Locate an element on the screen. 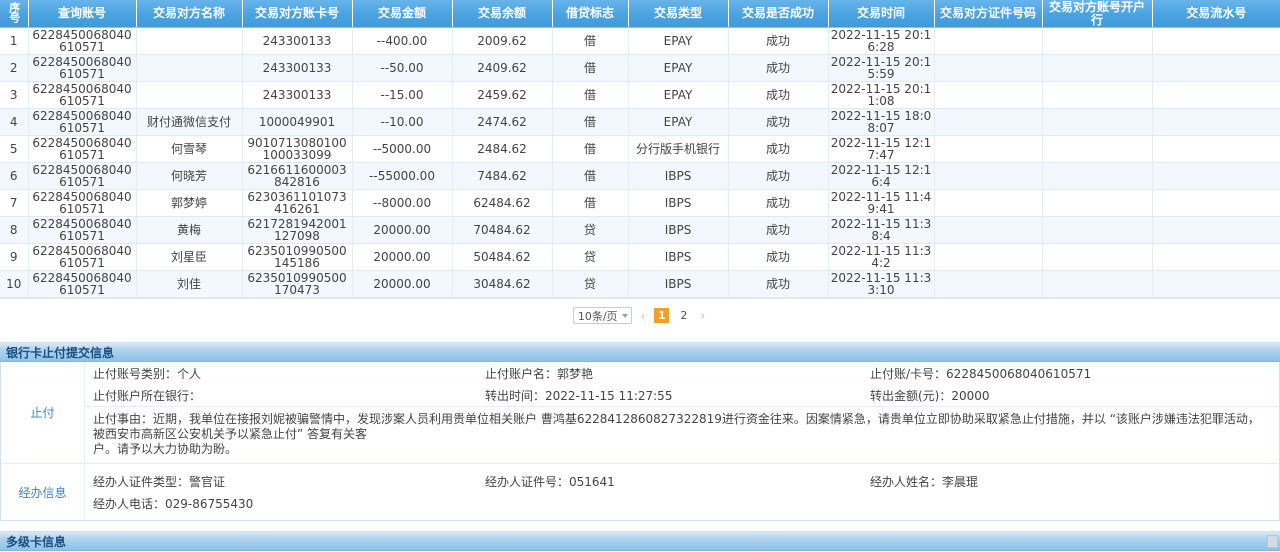  page-button-1: 1 is located at coordinates (662, 315).